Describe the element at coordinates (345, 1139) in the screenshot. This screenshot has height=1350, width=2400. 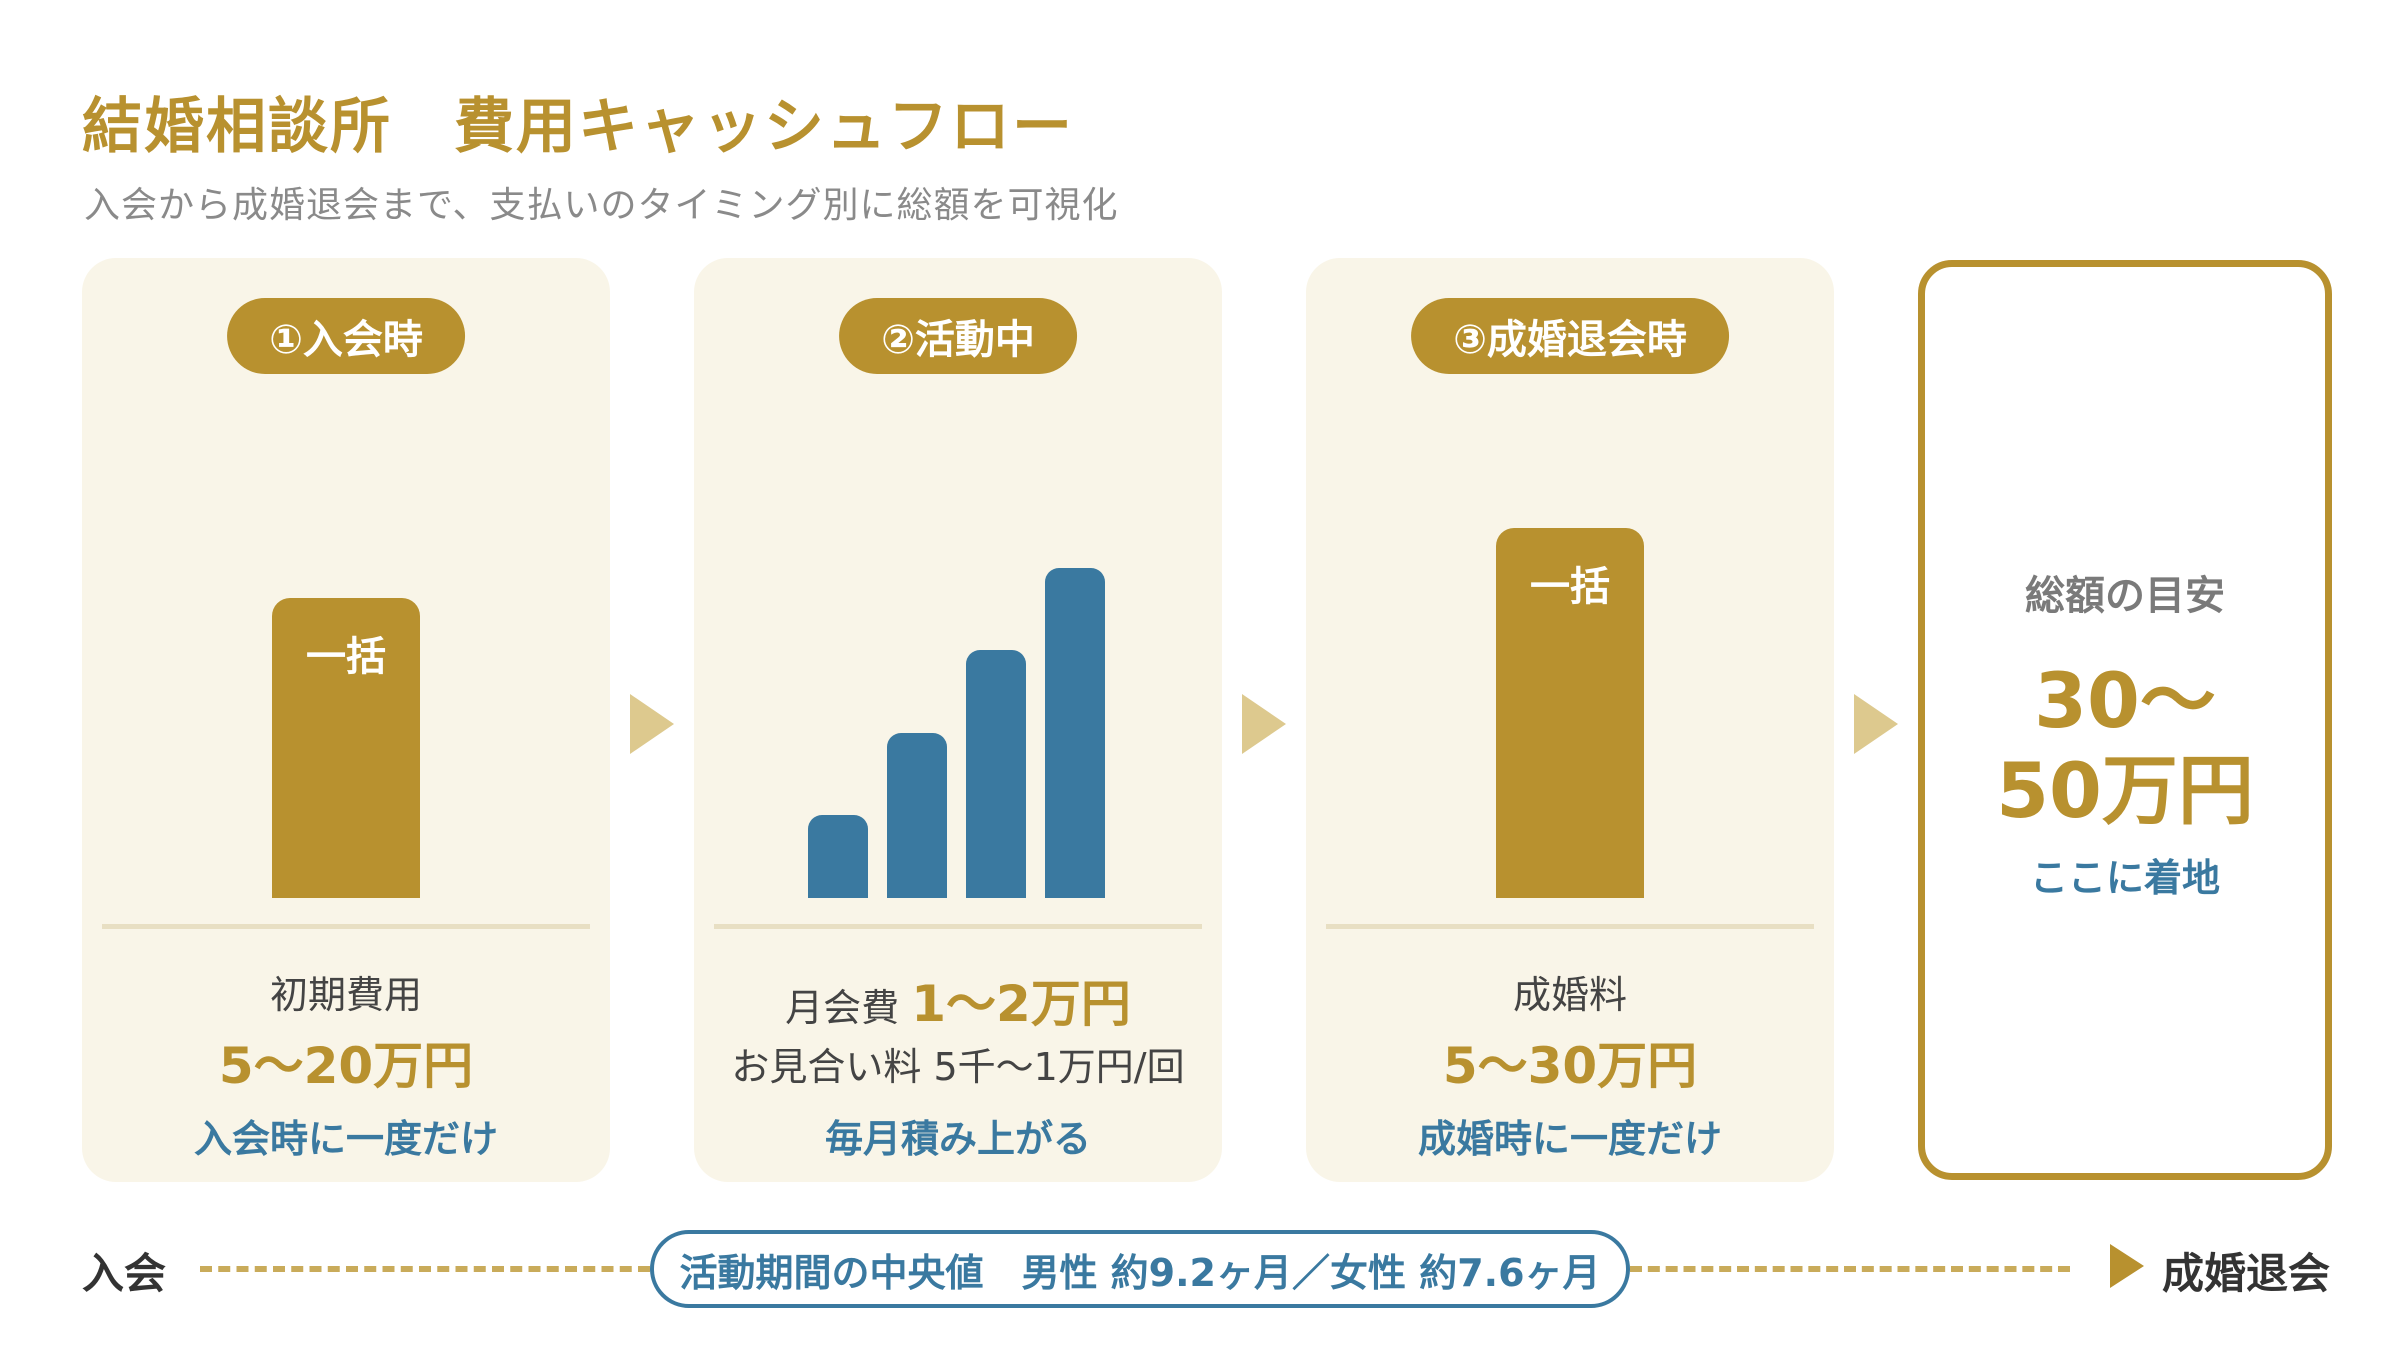
I see `cost-note: 入会時に一度だけ` at that location.